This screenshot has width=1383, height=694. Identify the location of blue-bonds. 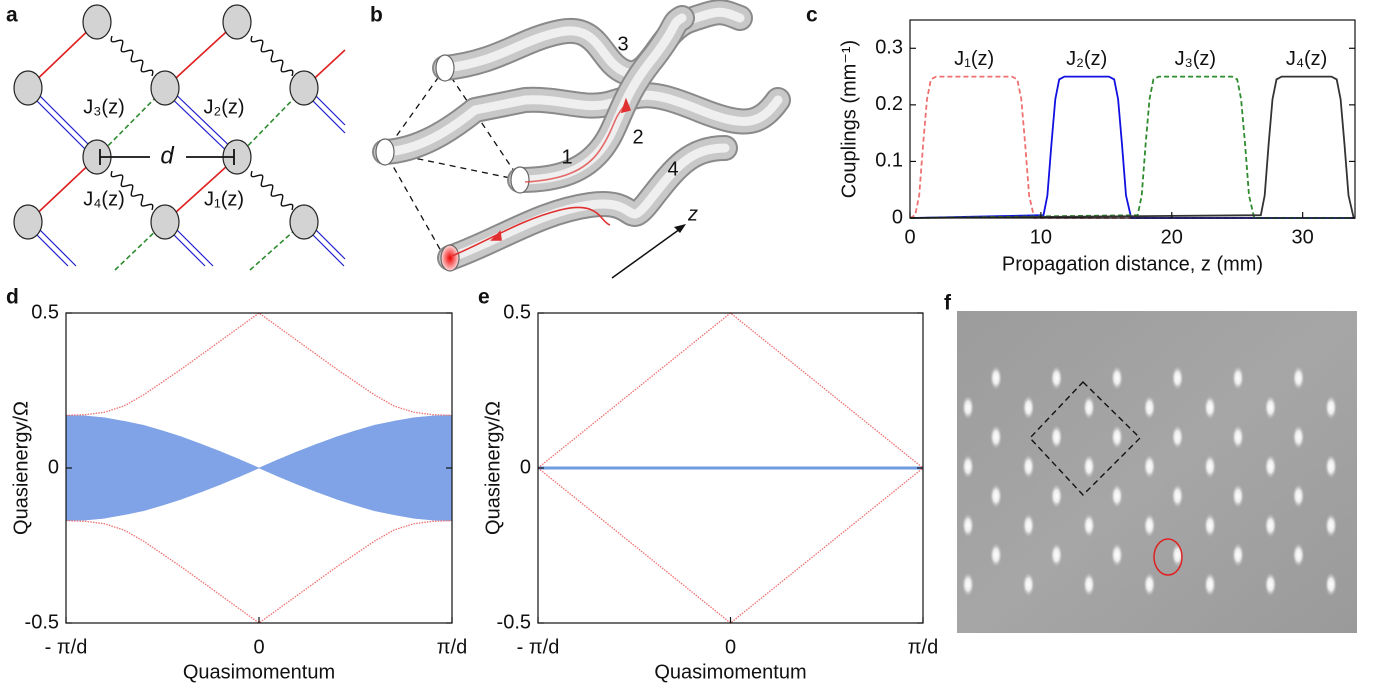
(185, 176).